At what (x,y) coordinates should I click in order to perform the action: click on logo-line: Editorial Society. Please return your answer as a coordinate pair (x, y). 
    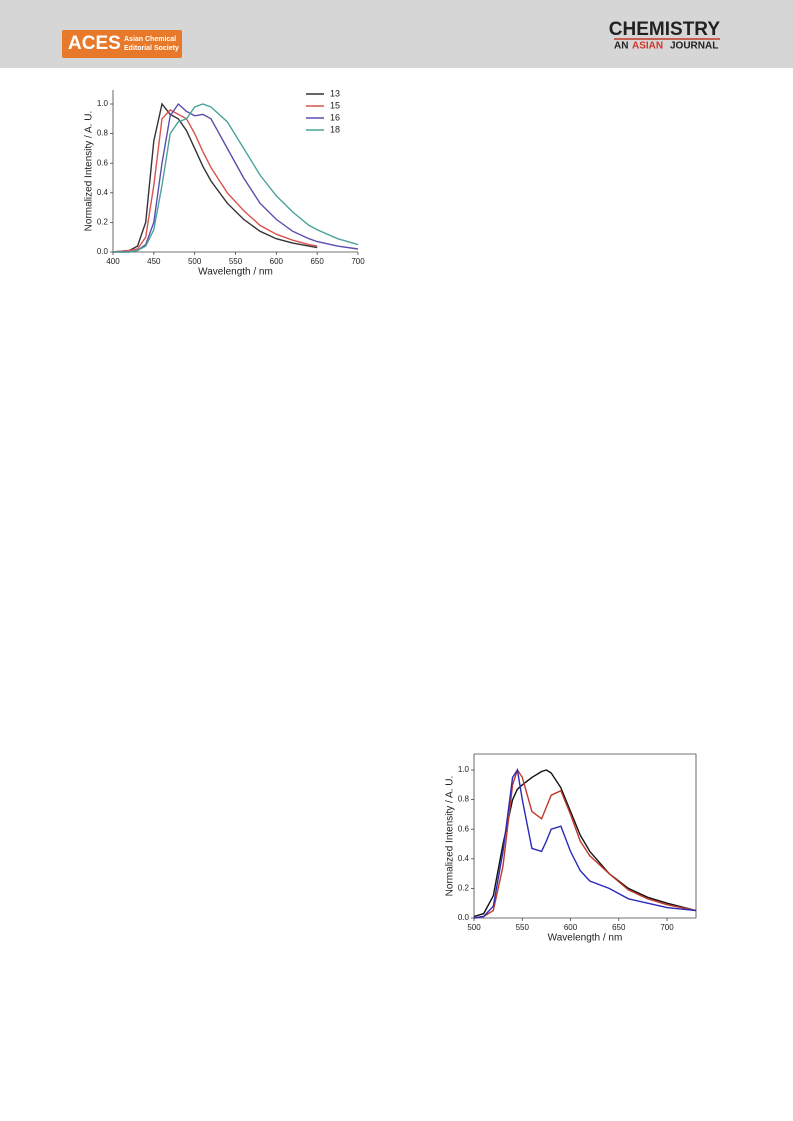
    Looking at the image, I should click on (151, 48).